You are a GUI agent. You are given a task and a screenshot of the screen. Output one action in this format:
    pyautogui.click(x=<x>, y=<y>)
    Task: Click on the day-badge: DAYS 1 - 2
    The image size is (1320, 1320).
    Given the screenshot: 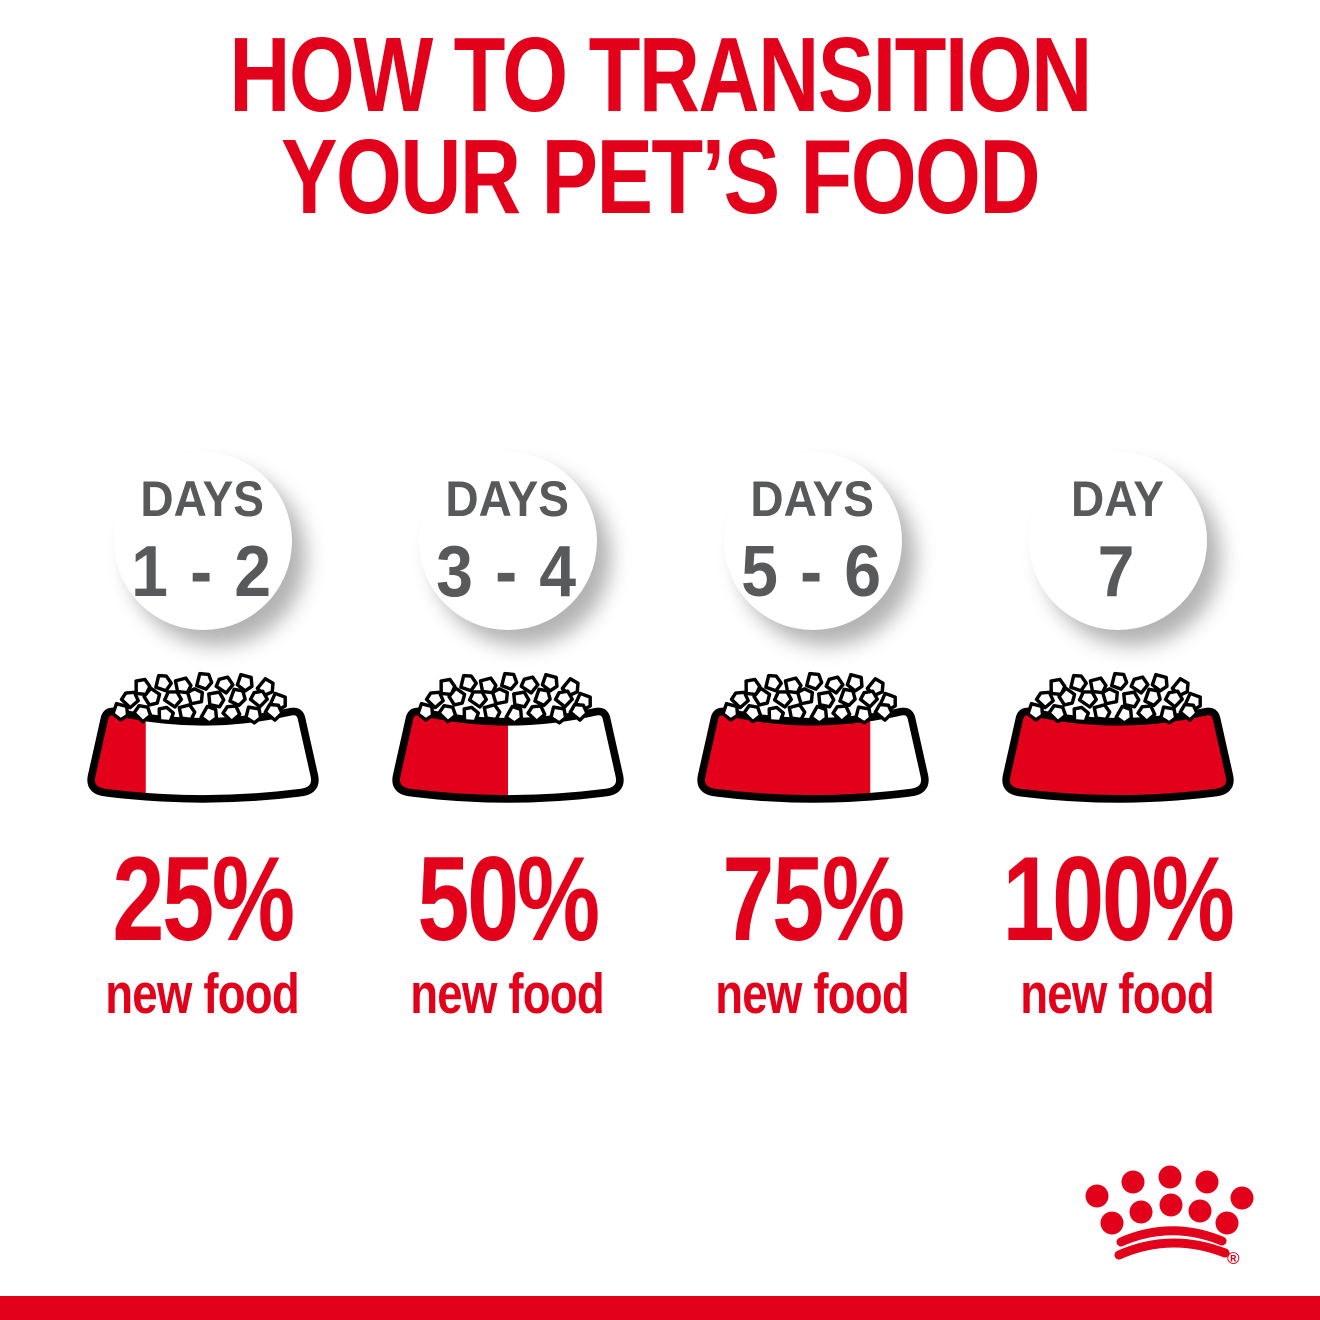 What is the action you would take?
    pyautogui.click(x=202, y=541)
    